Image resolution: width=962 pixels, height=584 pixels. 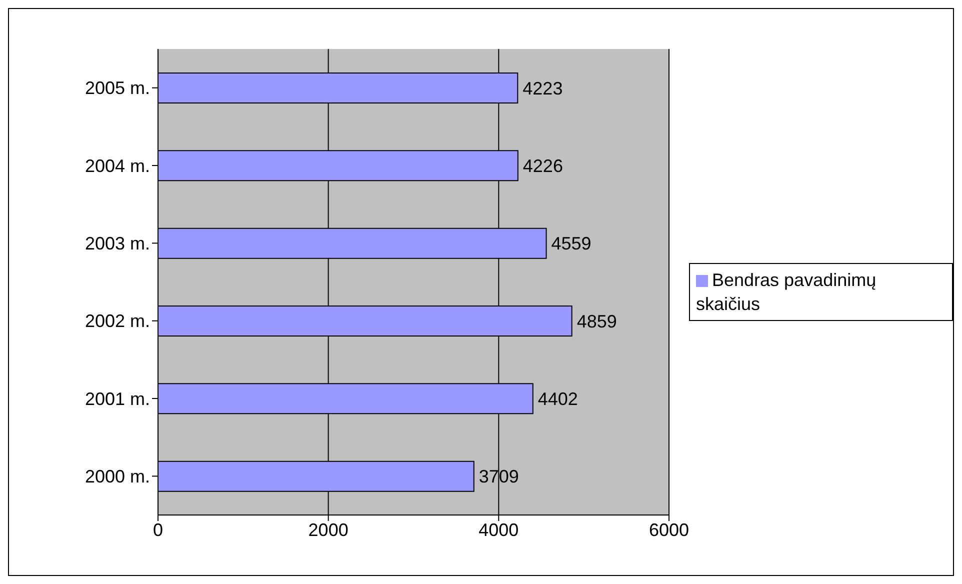 What do you see at coordinates (786, 292) in the screenshot?
I see `legend-label: Bendras pavadinimų skaičius` at bounding box center [786, 292].